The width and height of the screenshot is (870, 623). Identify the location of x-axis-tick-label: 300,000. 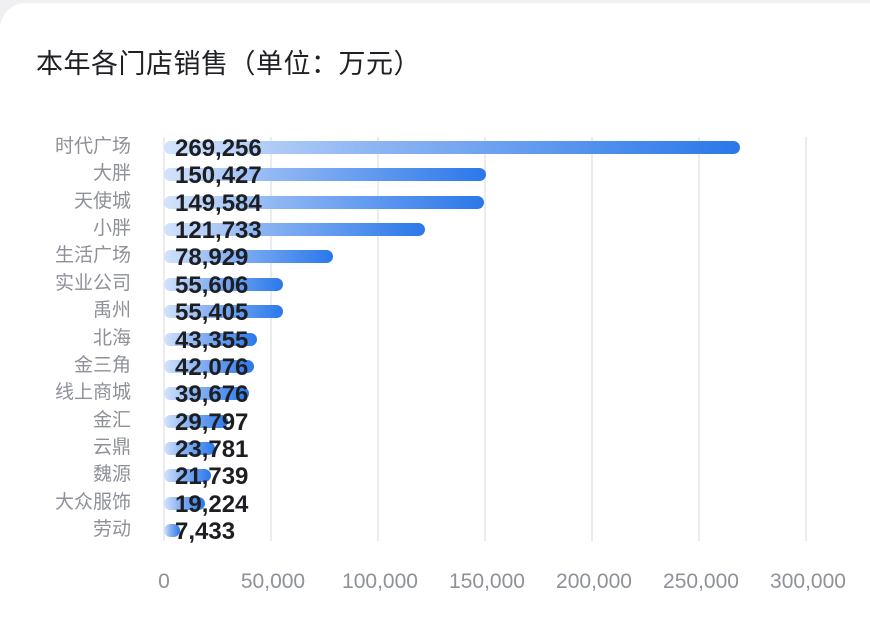
(808, 581).